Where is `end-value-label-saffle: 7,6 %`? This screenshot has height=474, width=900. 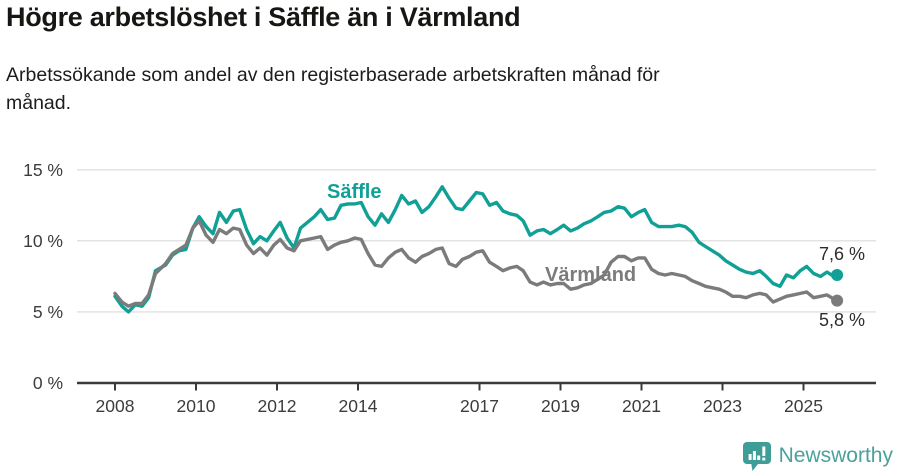 end-value-label-saffle: 7,6 % is located at coordinates (842, 254).